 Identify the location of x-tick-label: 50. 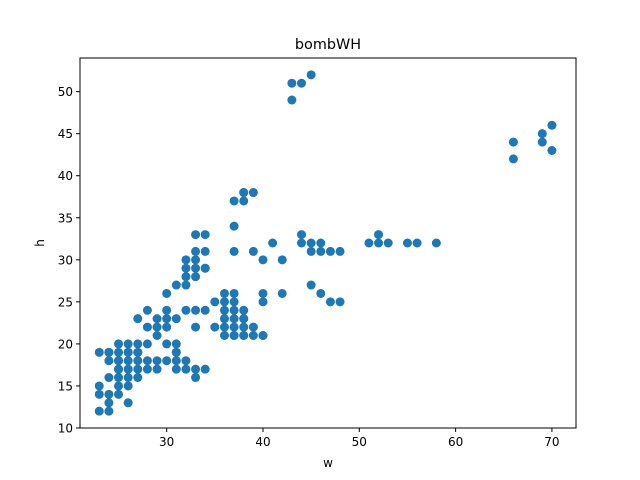
(359, 442).